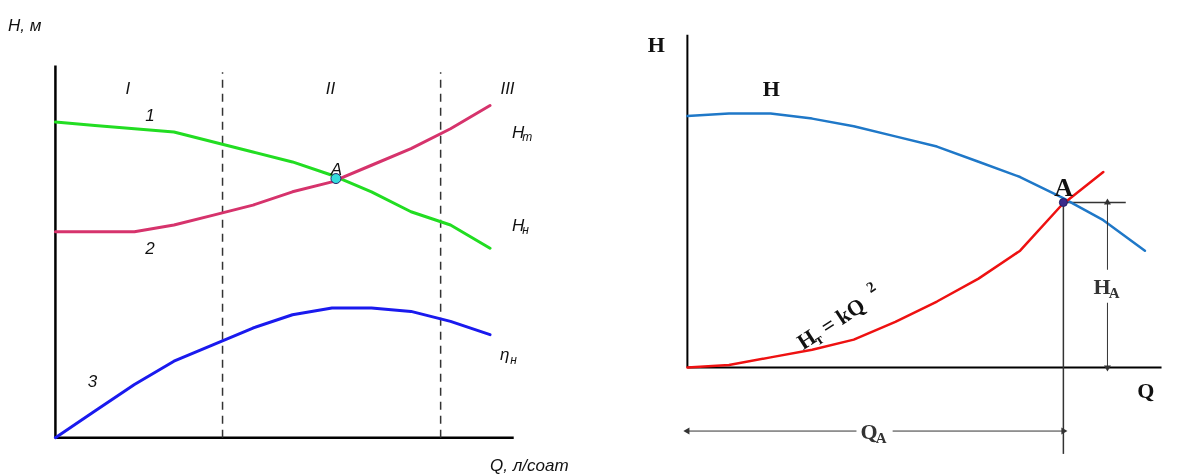 The height and width of the screenshot is (475, 1181). Describe the element at coordinates (128, 89) in the screenshot. I see `text: I` at that location.